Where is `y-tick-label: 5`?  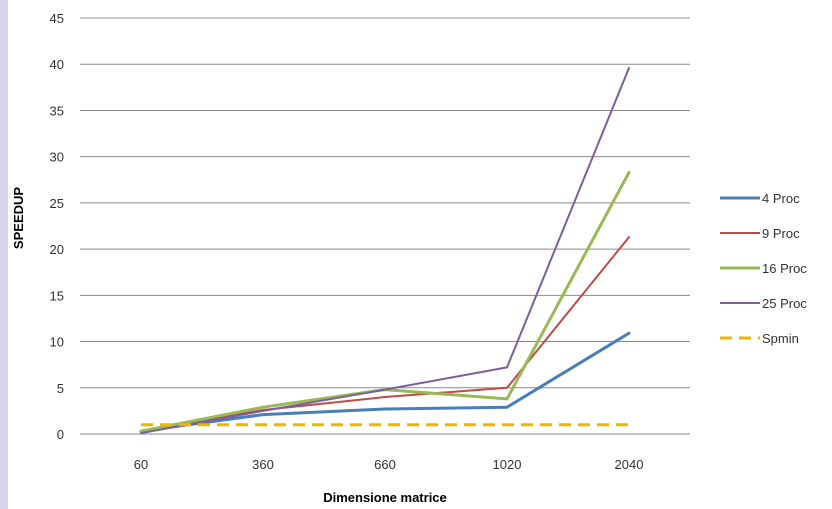
y-tick-label: 5 is located at coordinates (60, 388).